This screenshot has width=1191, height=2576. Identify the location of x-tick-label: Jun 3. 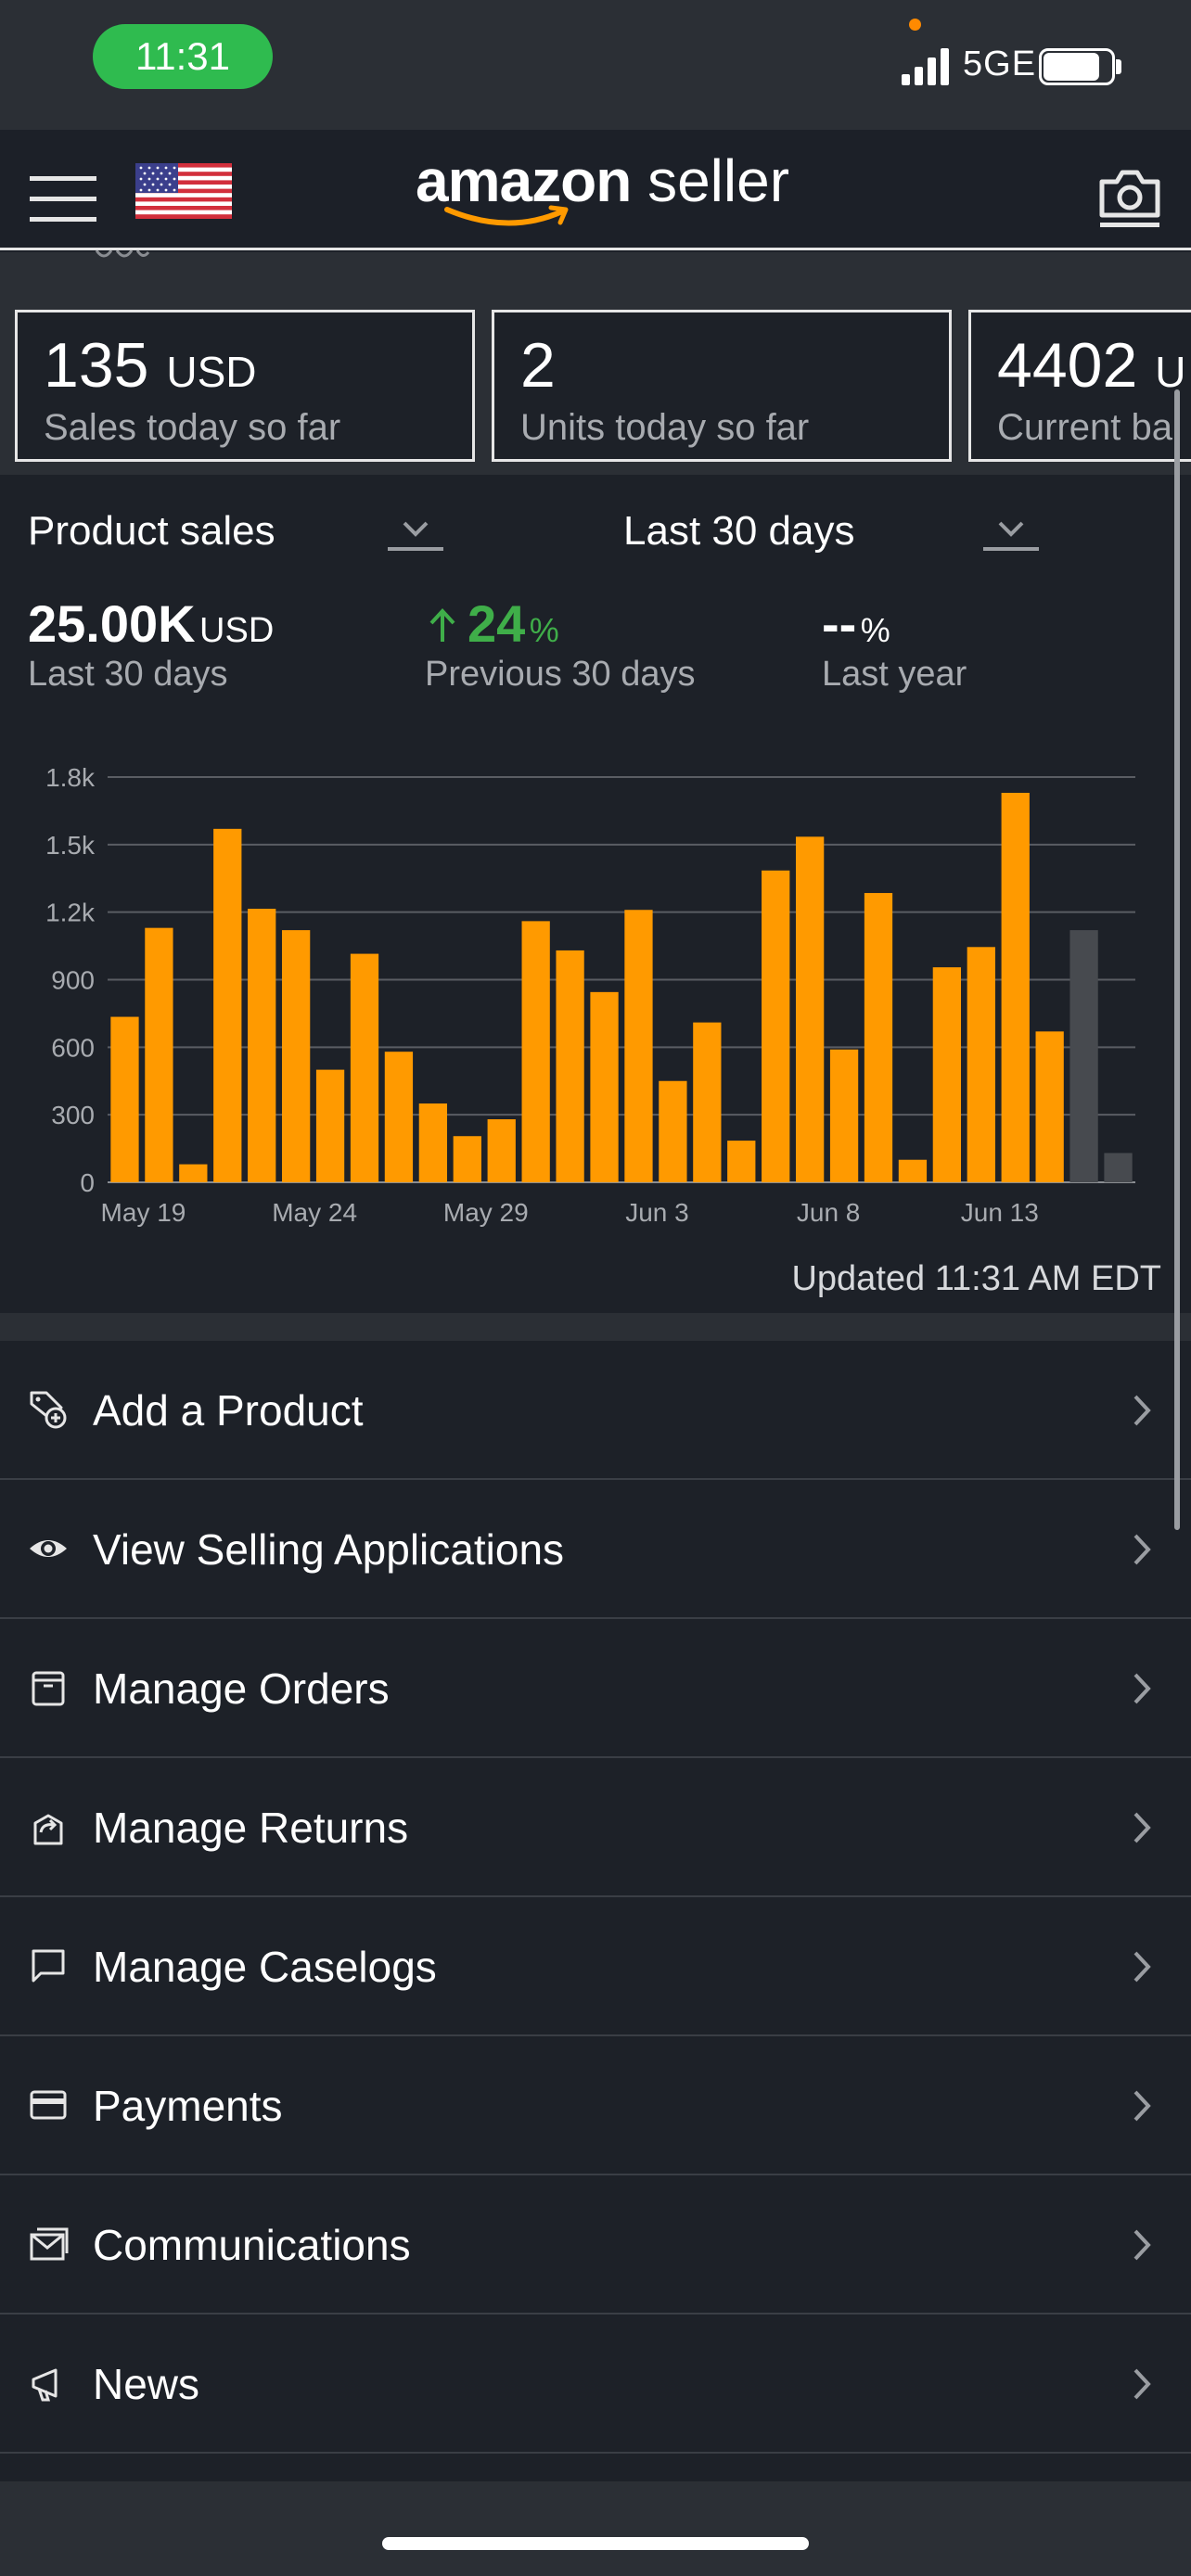
(657, 1212).